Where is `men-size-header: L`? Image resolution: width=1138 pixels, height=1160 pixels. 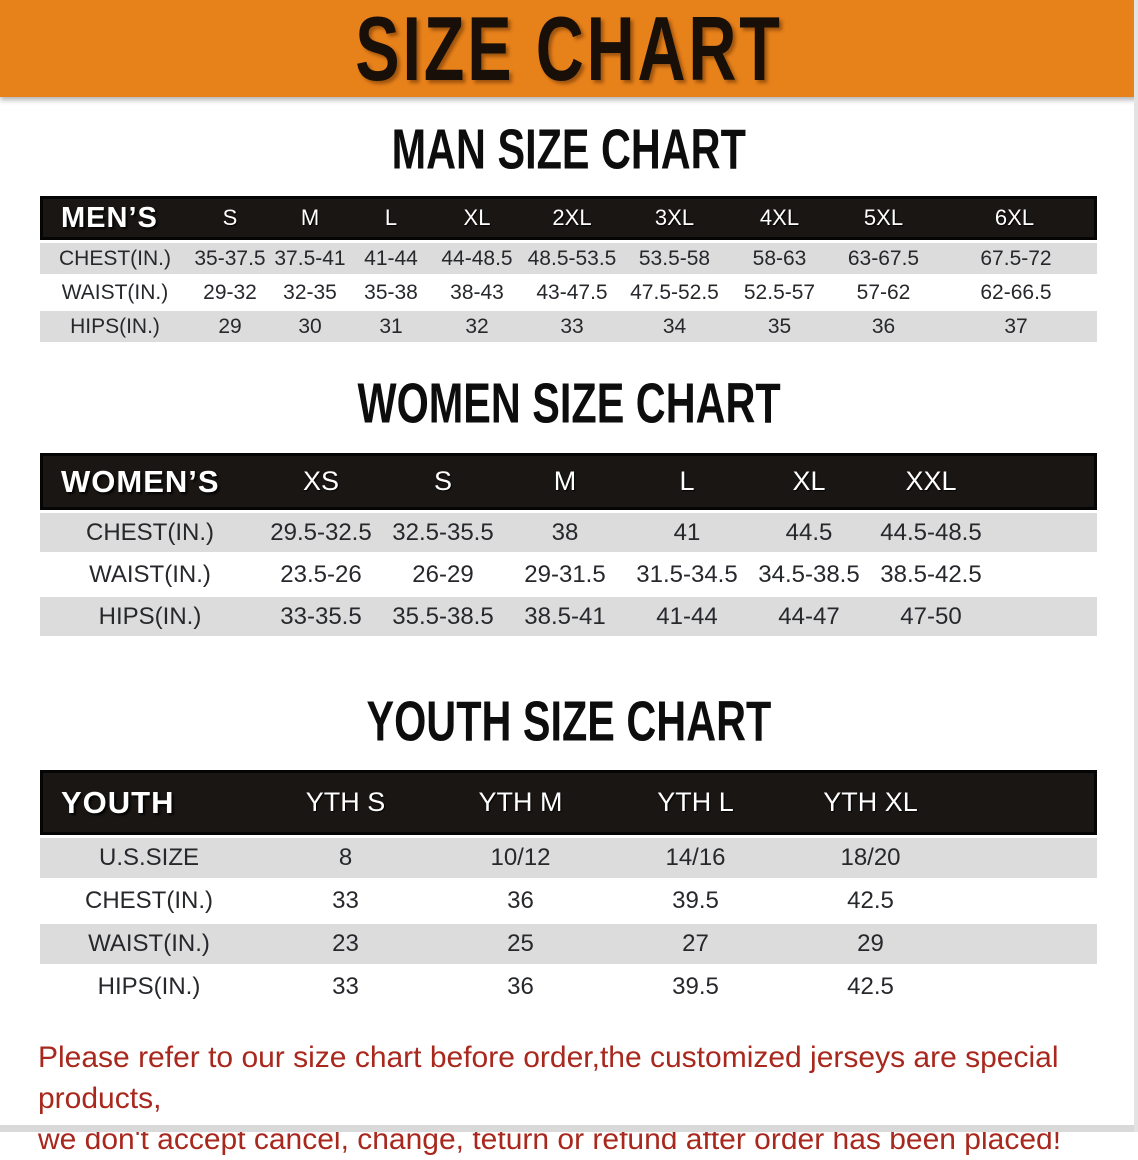 men-size-header: L is located at coordinates (391, 218).